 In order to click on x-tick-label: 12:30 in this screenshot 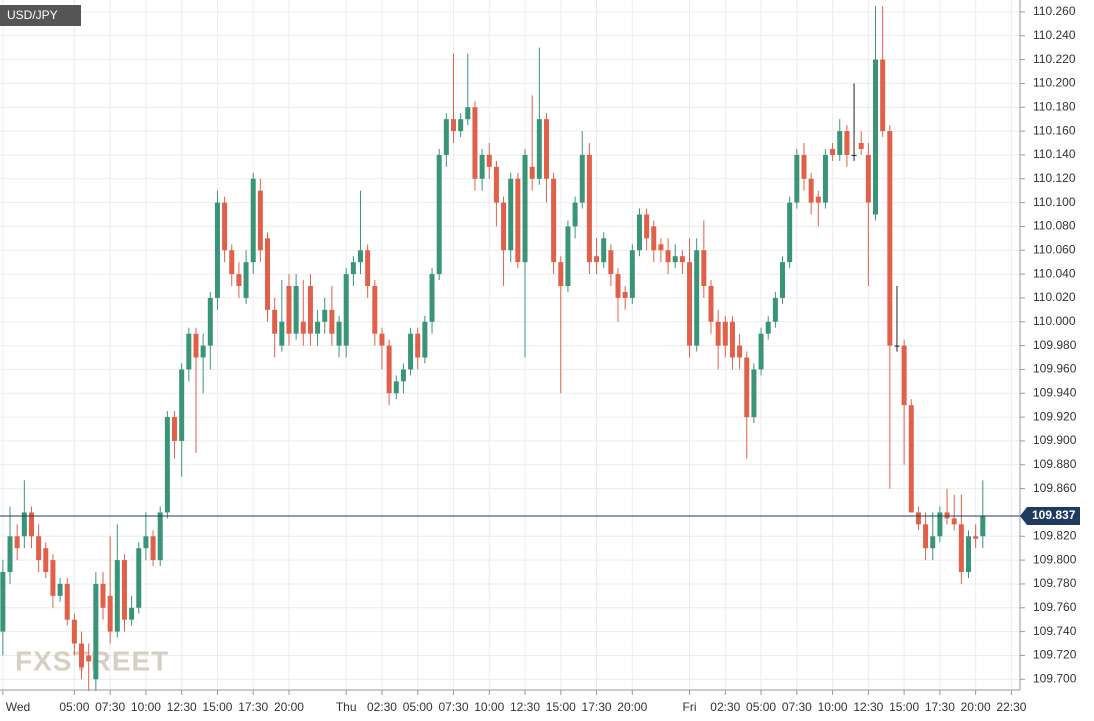, I will do `click(525, 707)`.